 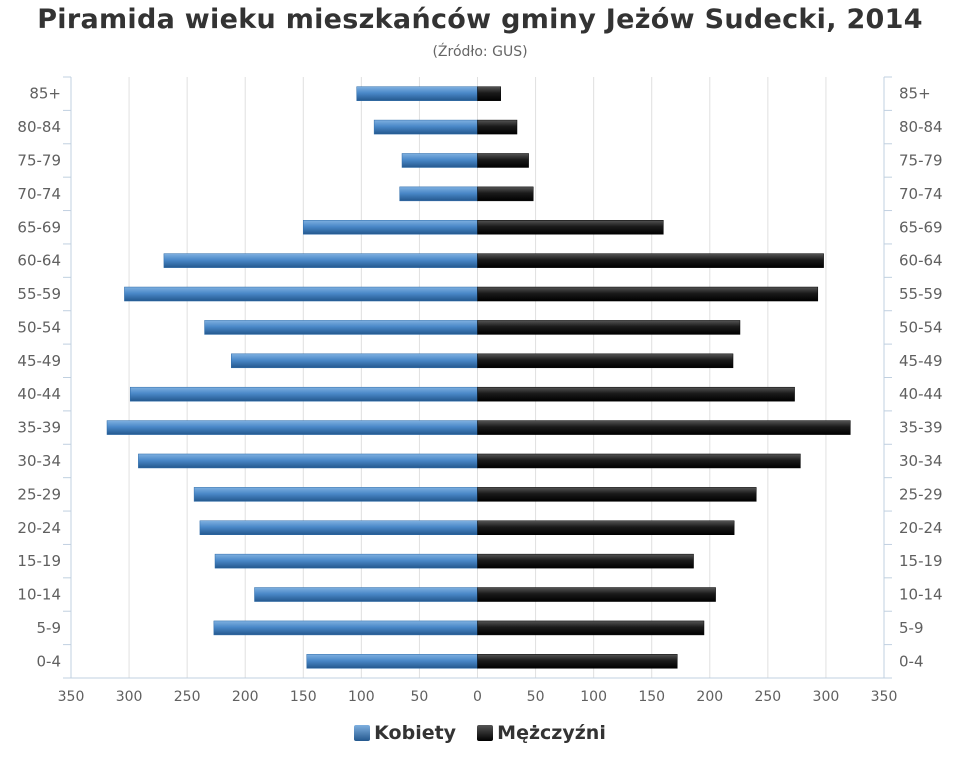 I want to click on right-category-label: 65-69, so click(x=921, y=227).